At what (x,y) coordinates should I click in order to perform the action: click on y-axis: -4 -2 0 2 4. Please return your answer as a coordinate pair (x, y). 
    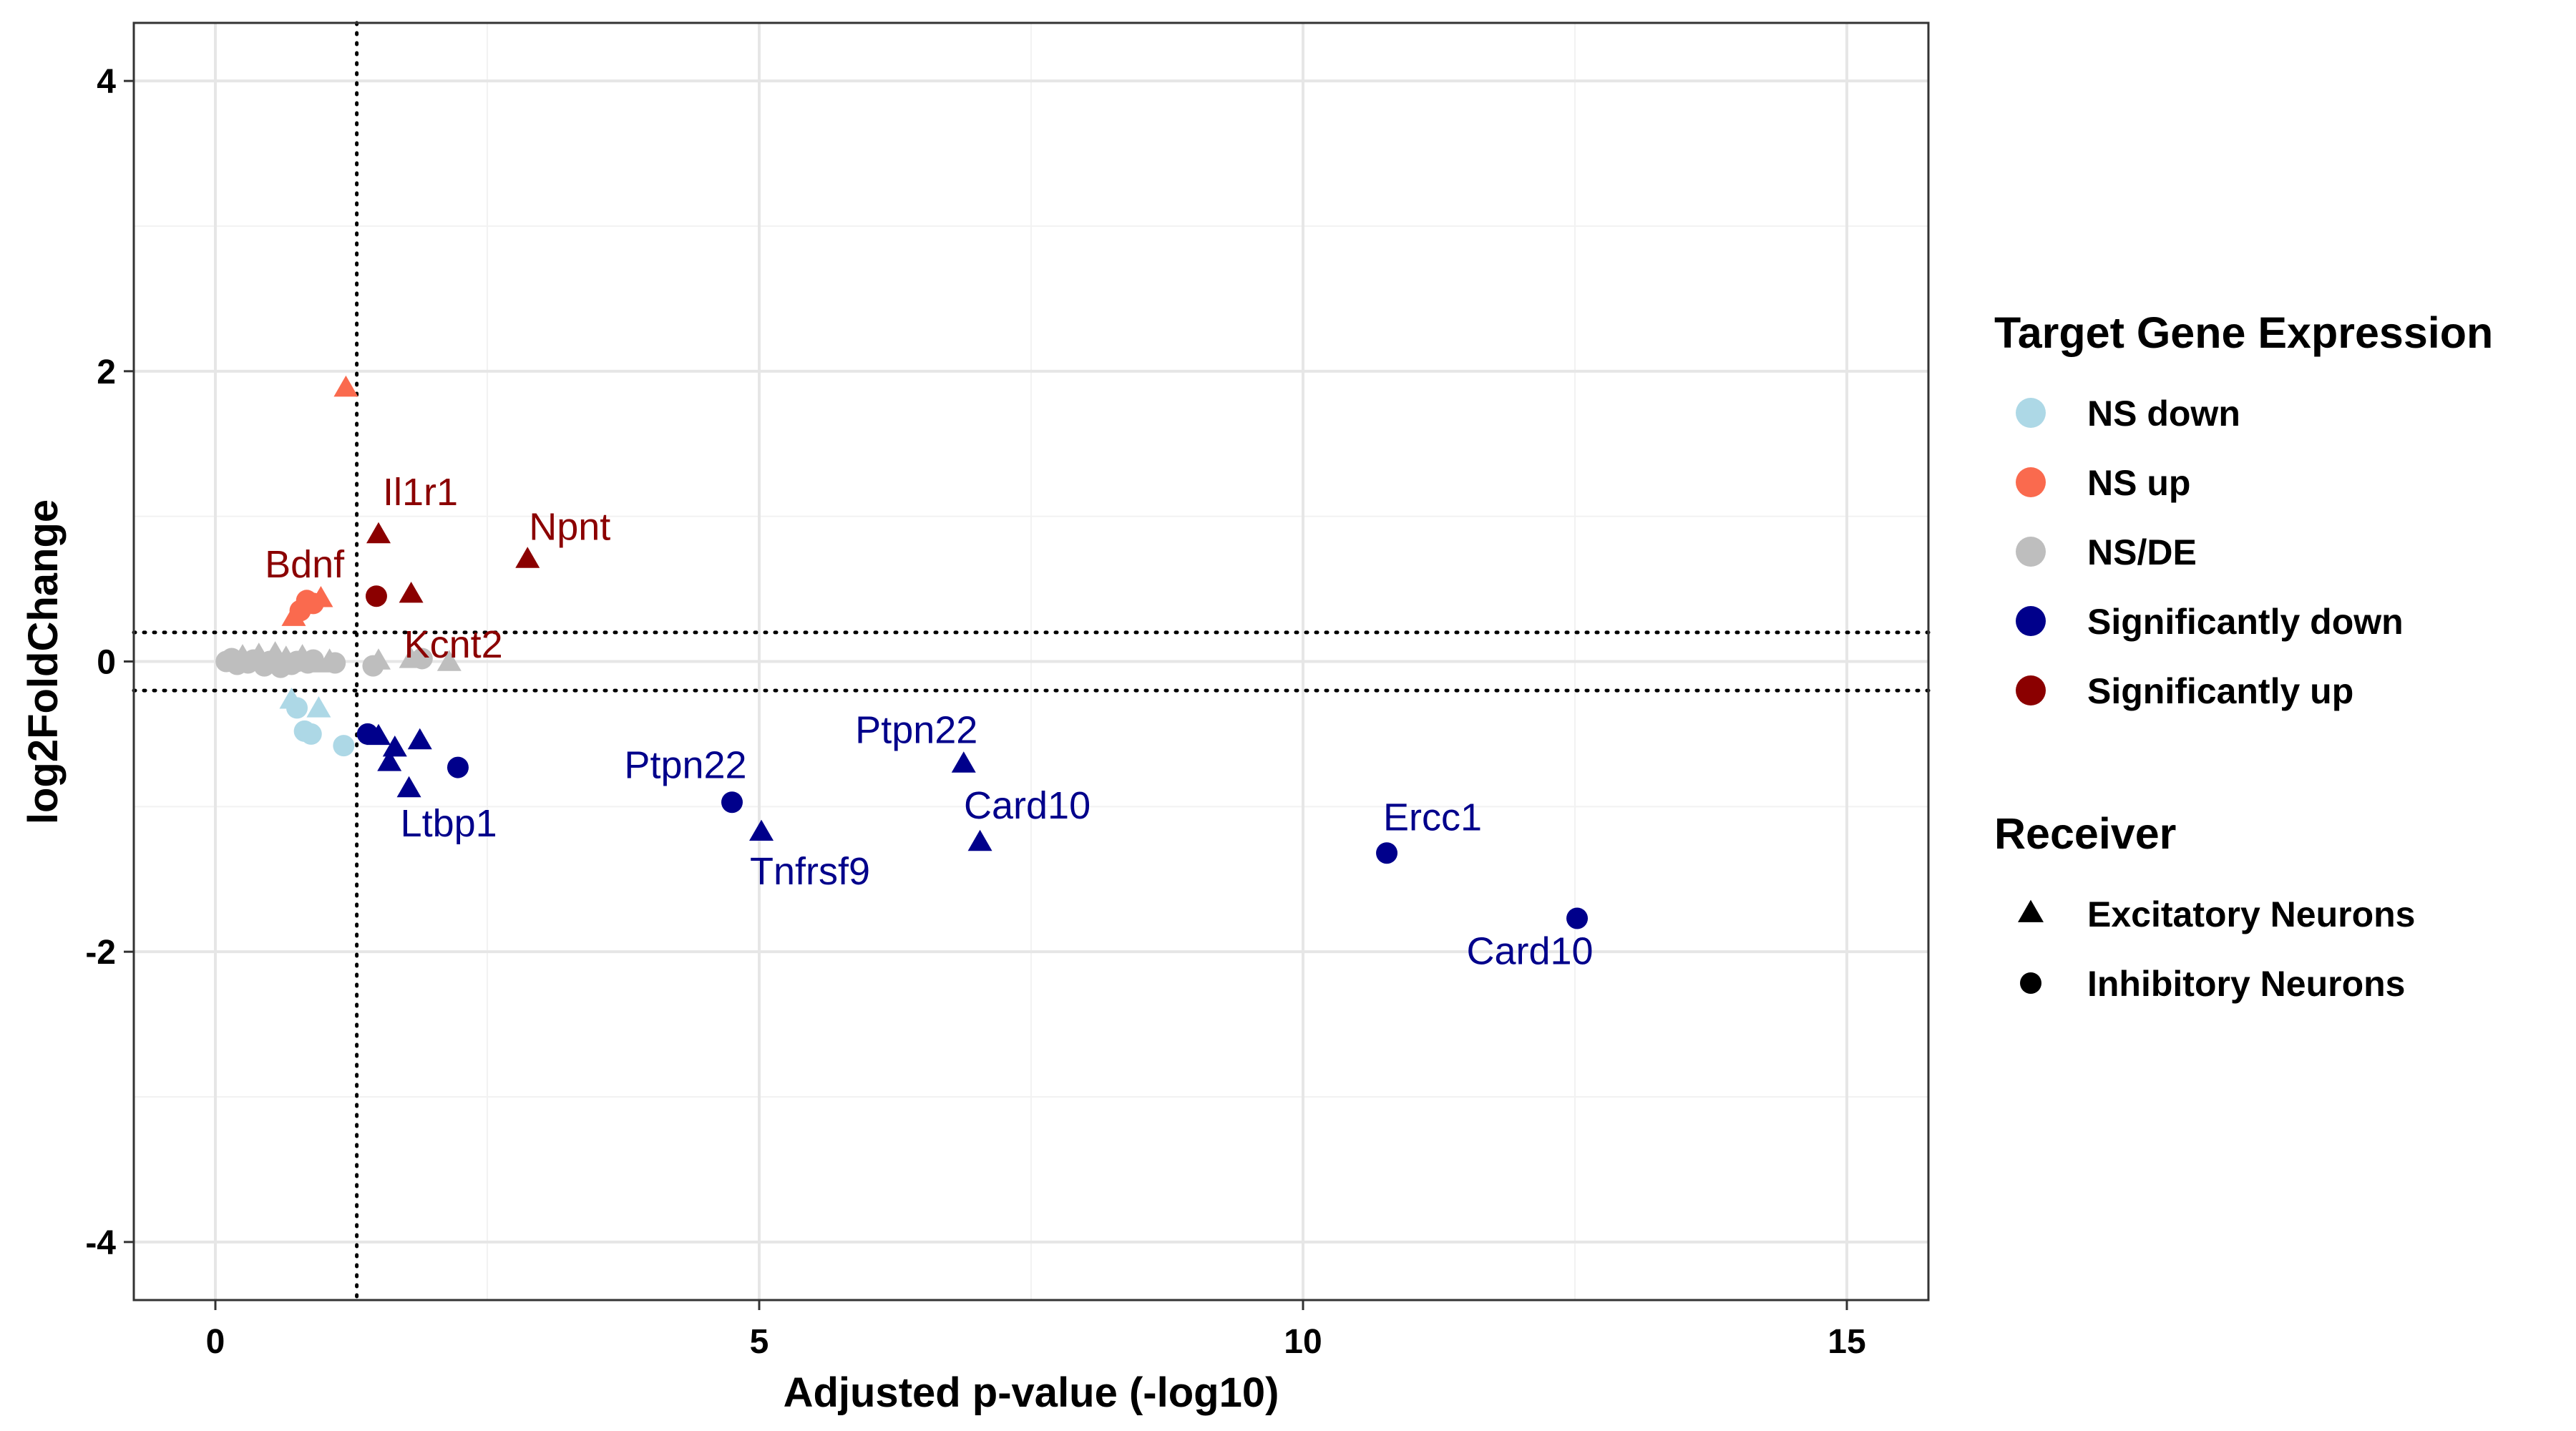
    Looking at the image, I should click on (109, 663).